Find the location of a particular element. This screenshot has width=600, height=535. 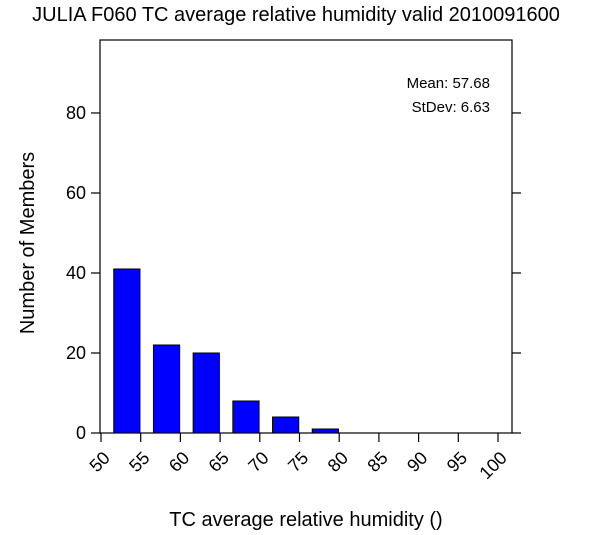

stats-stdev: StDev: 6.63 is located at coordinates (451, 107).